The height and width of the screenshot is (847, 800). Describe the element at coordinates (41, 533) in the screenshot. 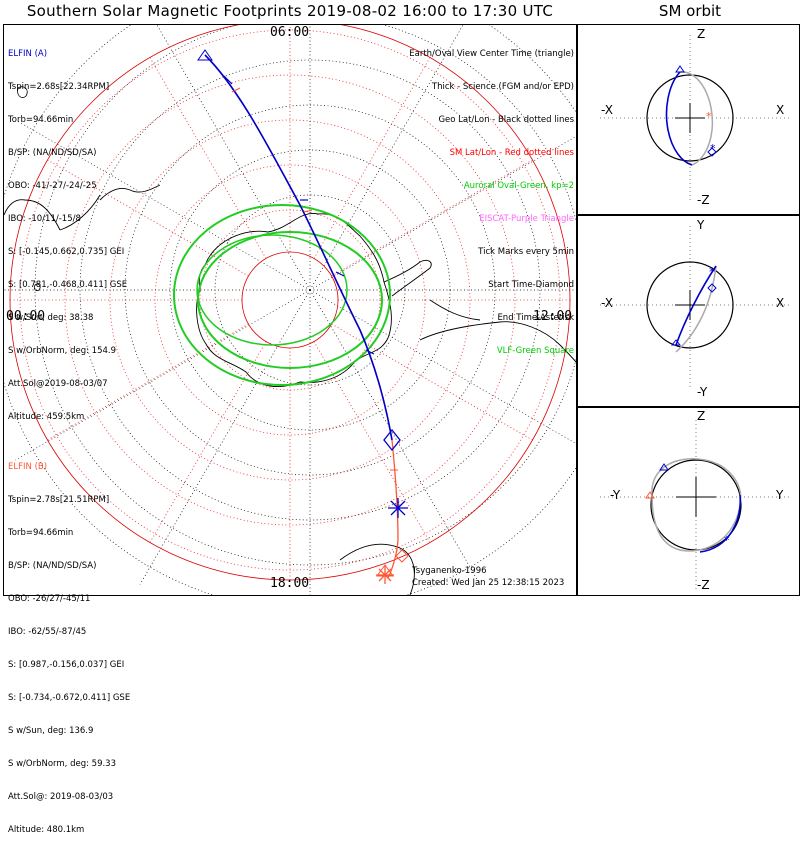

I see `elfin-b-line: Torb=94.66min` at that location.